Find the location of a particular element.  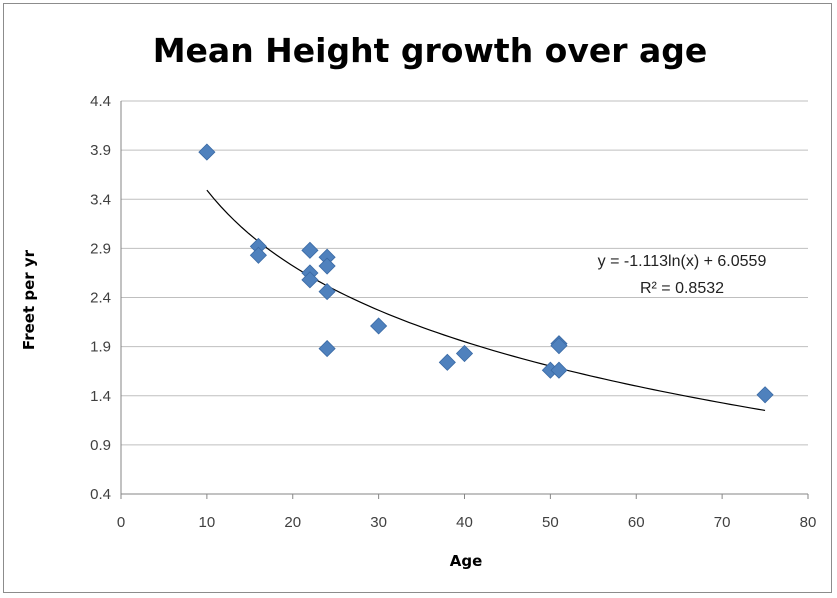

trendline-equation: y = -1.113ln(x) + 6.0559 is located at coordinates (682, 261).